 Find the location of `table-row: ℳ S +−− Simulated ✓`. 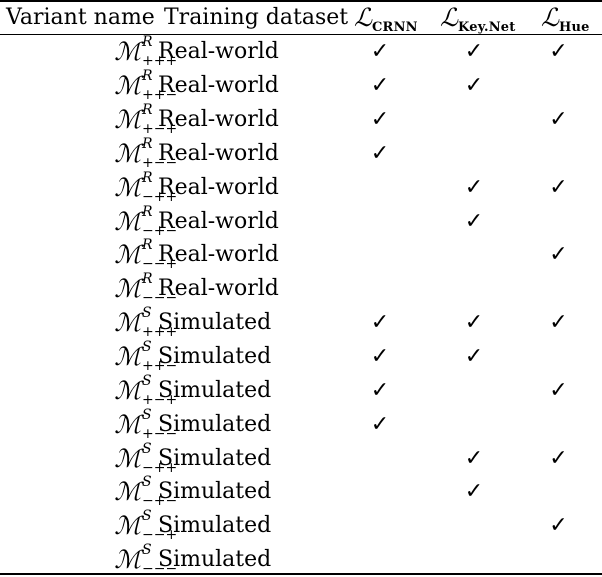

table-row: ℳ S +−− Simulated ✓ is located at coordinates (298, 424).